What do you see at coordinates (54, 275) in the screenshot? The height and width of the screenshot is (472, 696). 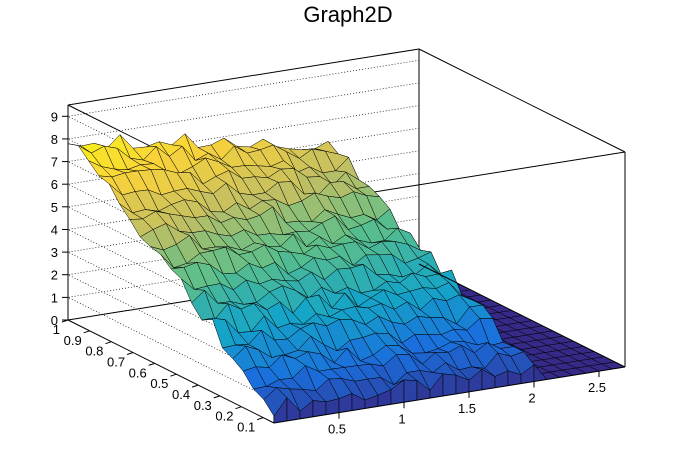 I see `z-tick-label: 2` at bounding box center [54, 275].